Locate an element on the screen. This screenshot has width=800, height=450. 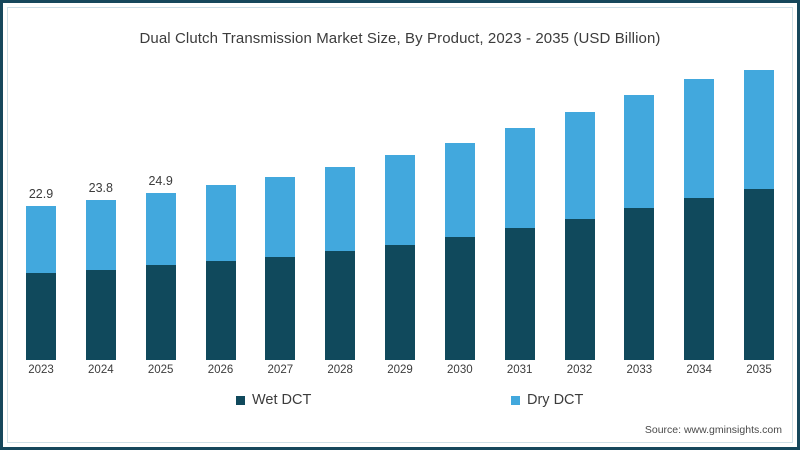
x-tick-label: 2035 is located at coordinates (759, 370).